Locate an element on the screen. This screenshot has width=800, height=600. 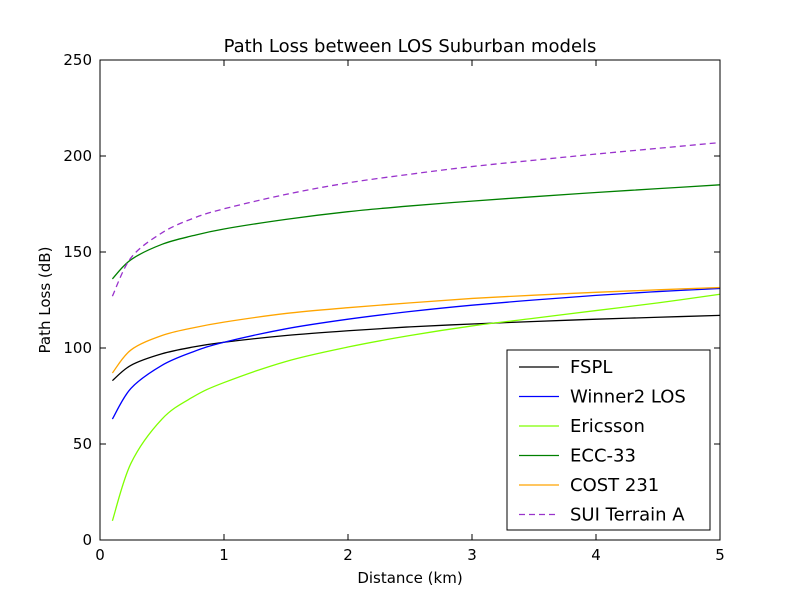
legend-label: FSPL is located at coordinates (591, 367).